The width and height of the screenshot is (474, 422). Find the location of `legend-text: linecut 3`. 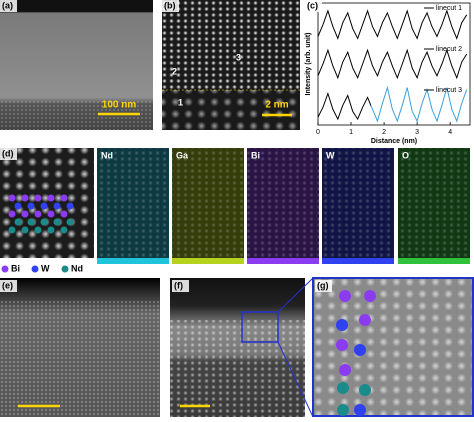

legend-text: linecut 3 is located at coordinates (449, 90).